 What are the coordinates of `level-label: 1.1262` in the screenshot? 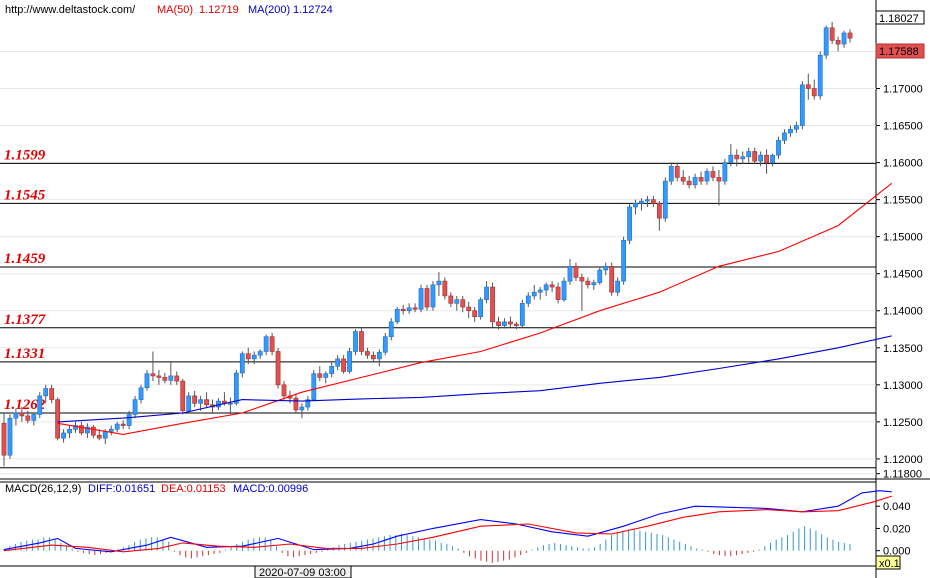 It's located at (25, 405).